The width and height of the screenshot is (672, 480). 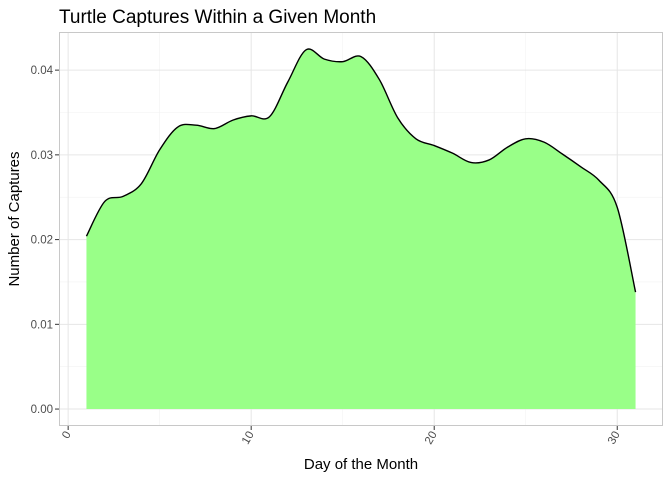 I want to click on y-tick-label: 0.00, so click(x=42, y=410).